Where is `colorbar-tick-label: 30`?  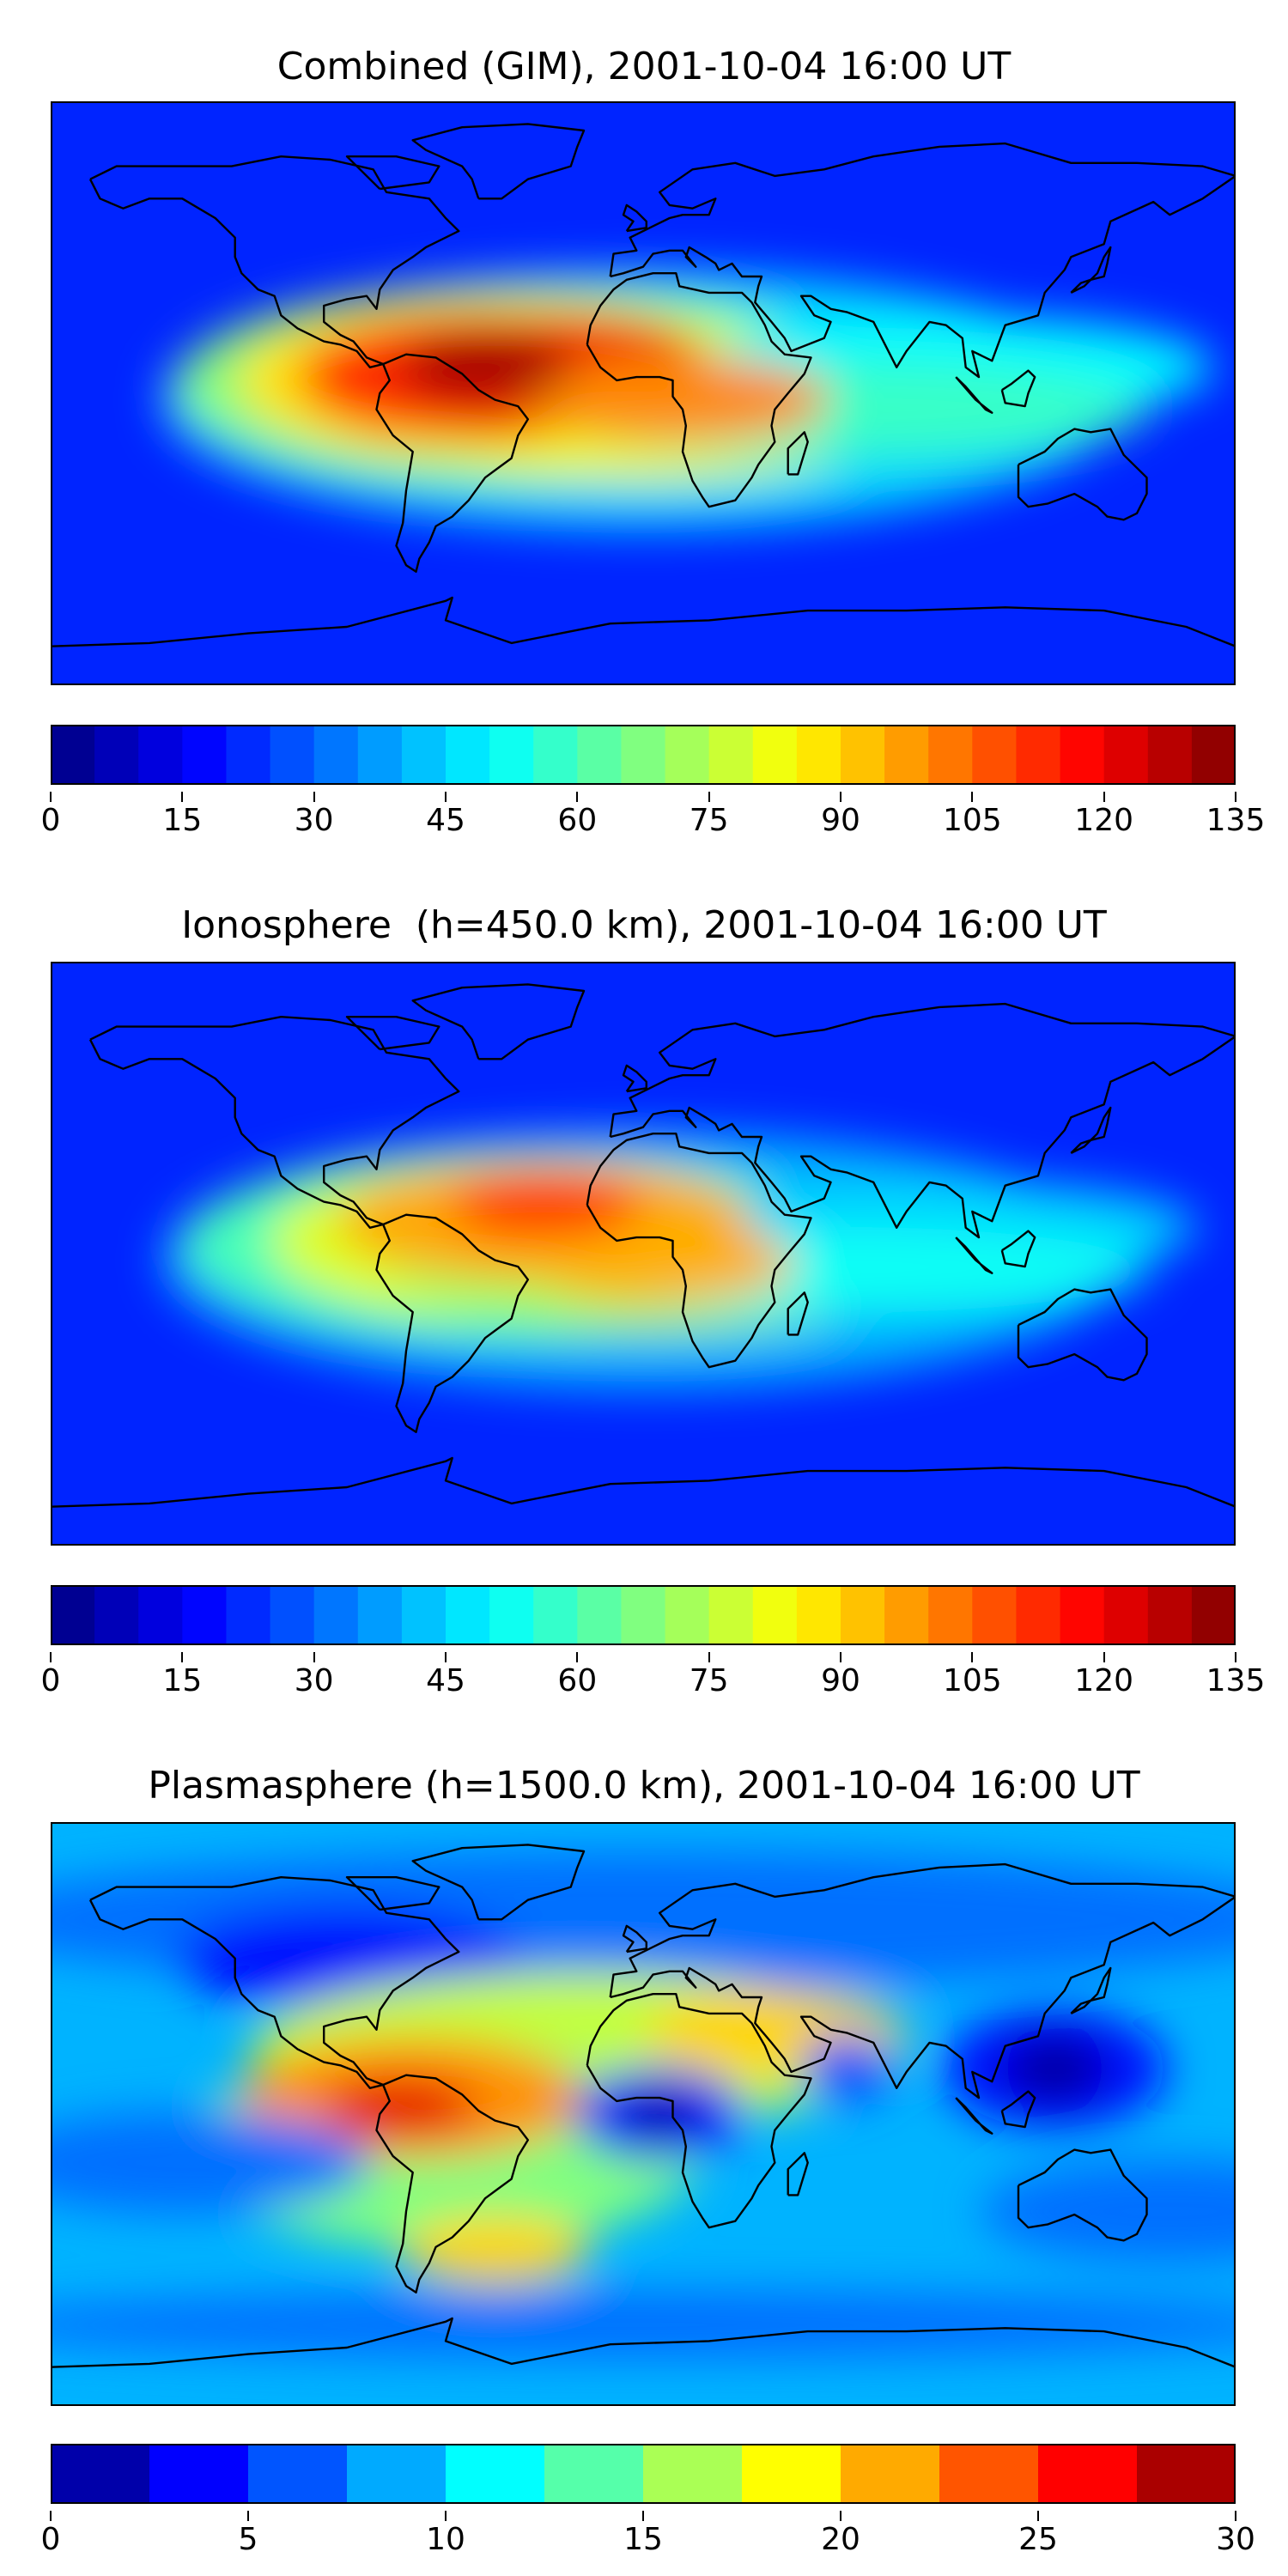 colorbar-tick-label: 30 is located at coordinates (314, 1681).